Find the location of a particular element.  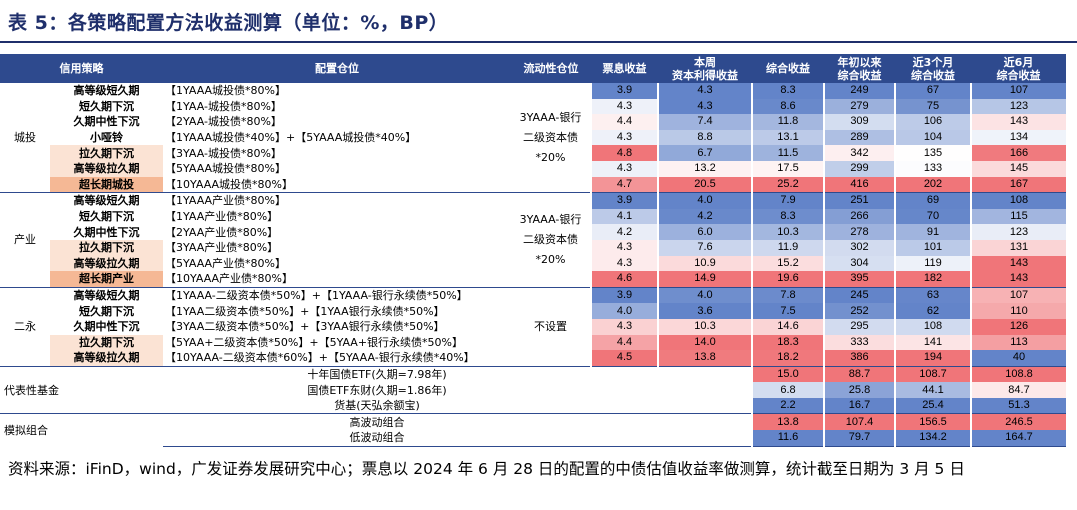

header-three-month: 近3个月 综合收益 is located at coordinates (933, 68).